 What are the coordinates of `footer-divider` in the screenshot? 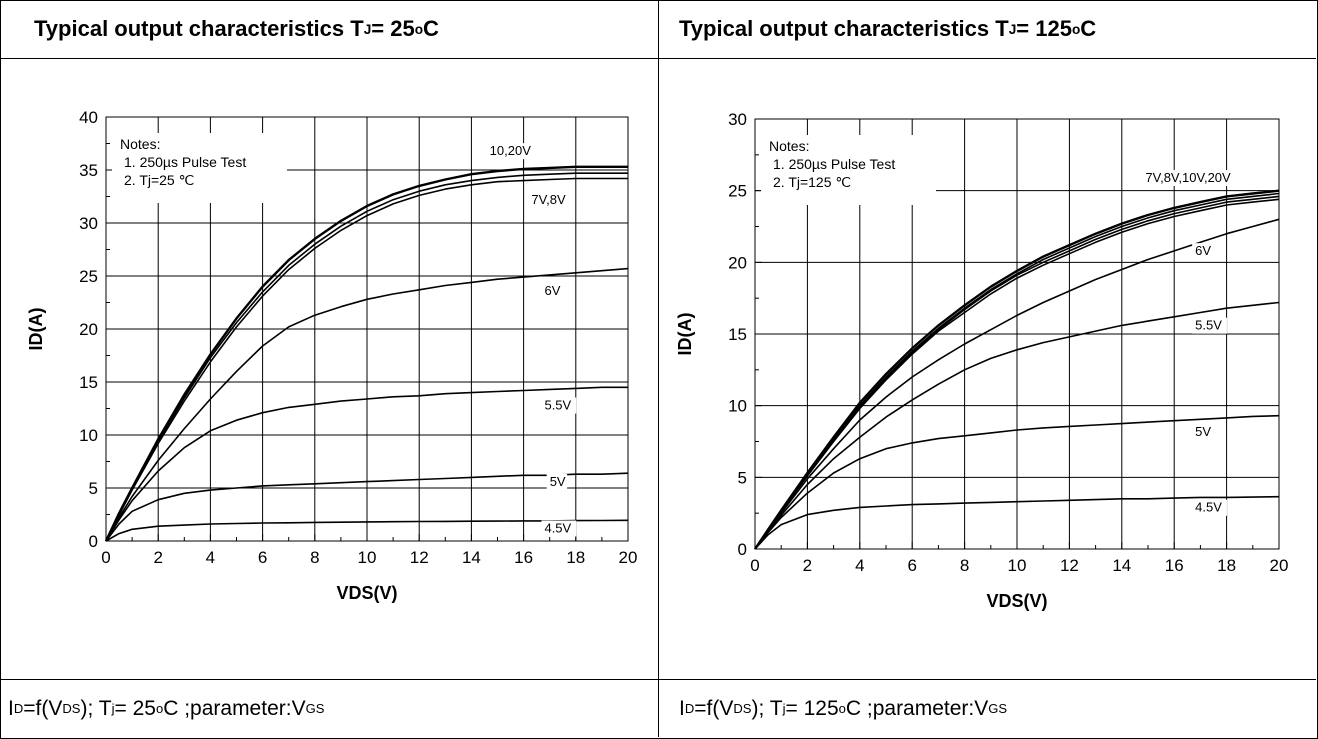 It's located at (658, 679).